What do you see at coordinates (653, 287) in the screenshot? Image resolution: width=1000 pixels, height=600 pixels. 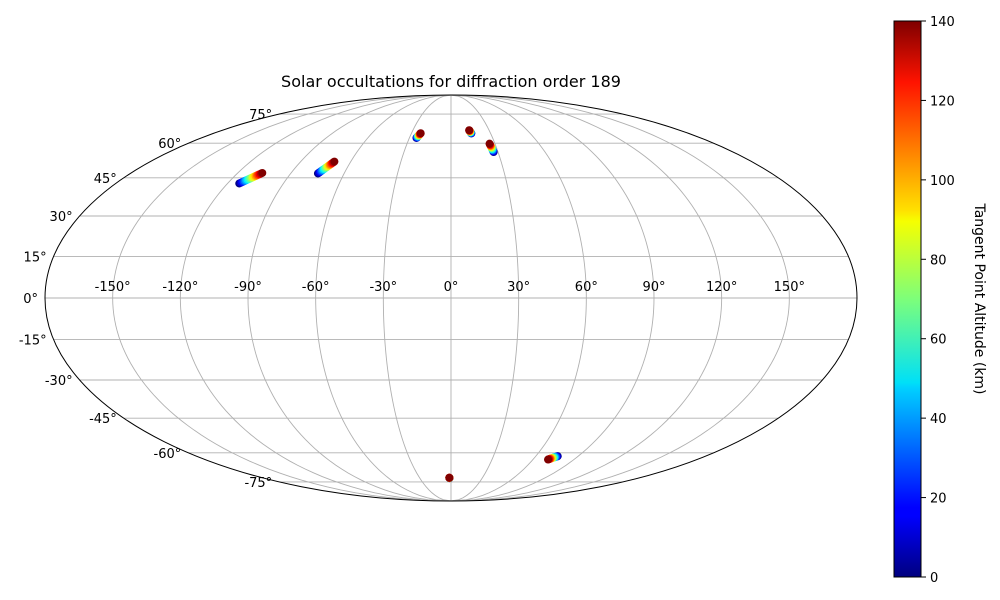 I see `lon-tick-label: 90°` at bounding box center [653, 287].